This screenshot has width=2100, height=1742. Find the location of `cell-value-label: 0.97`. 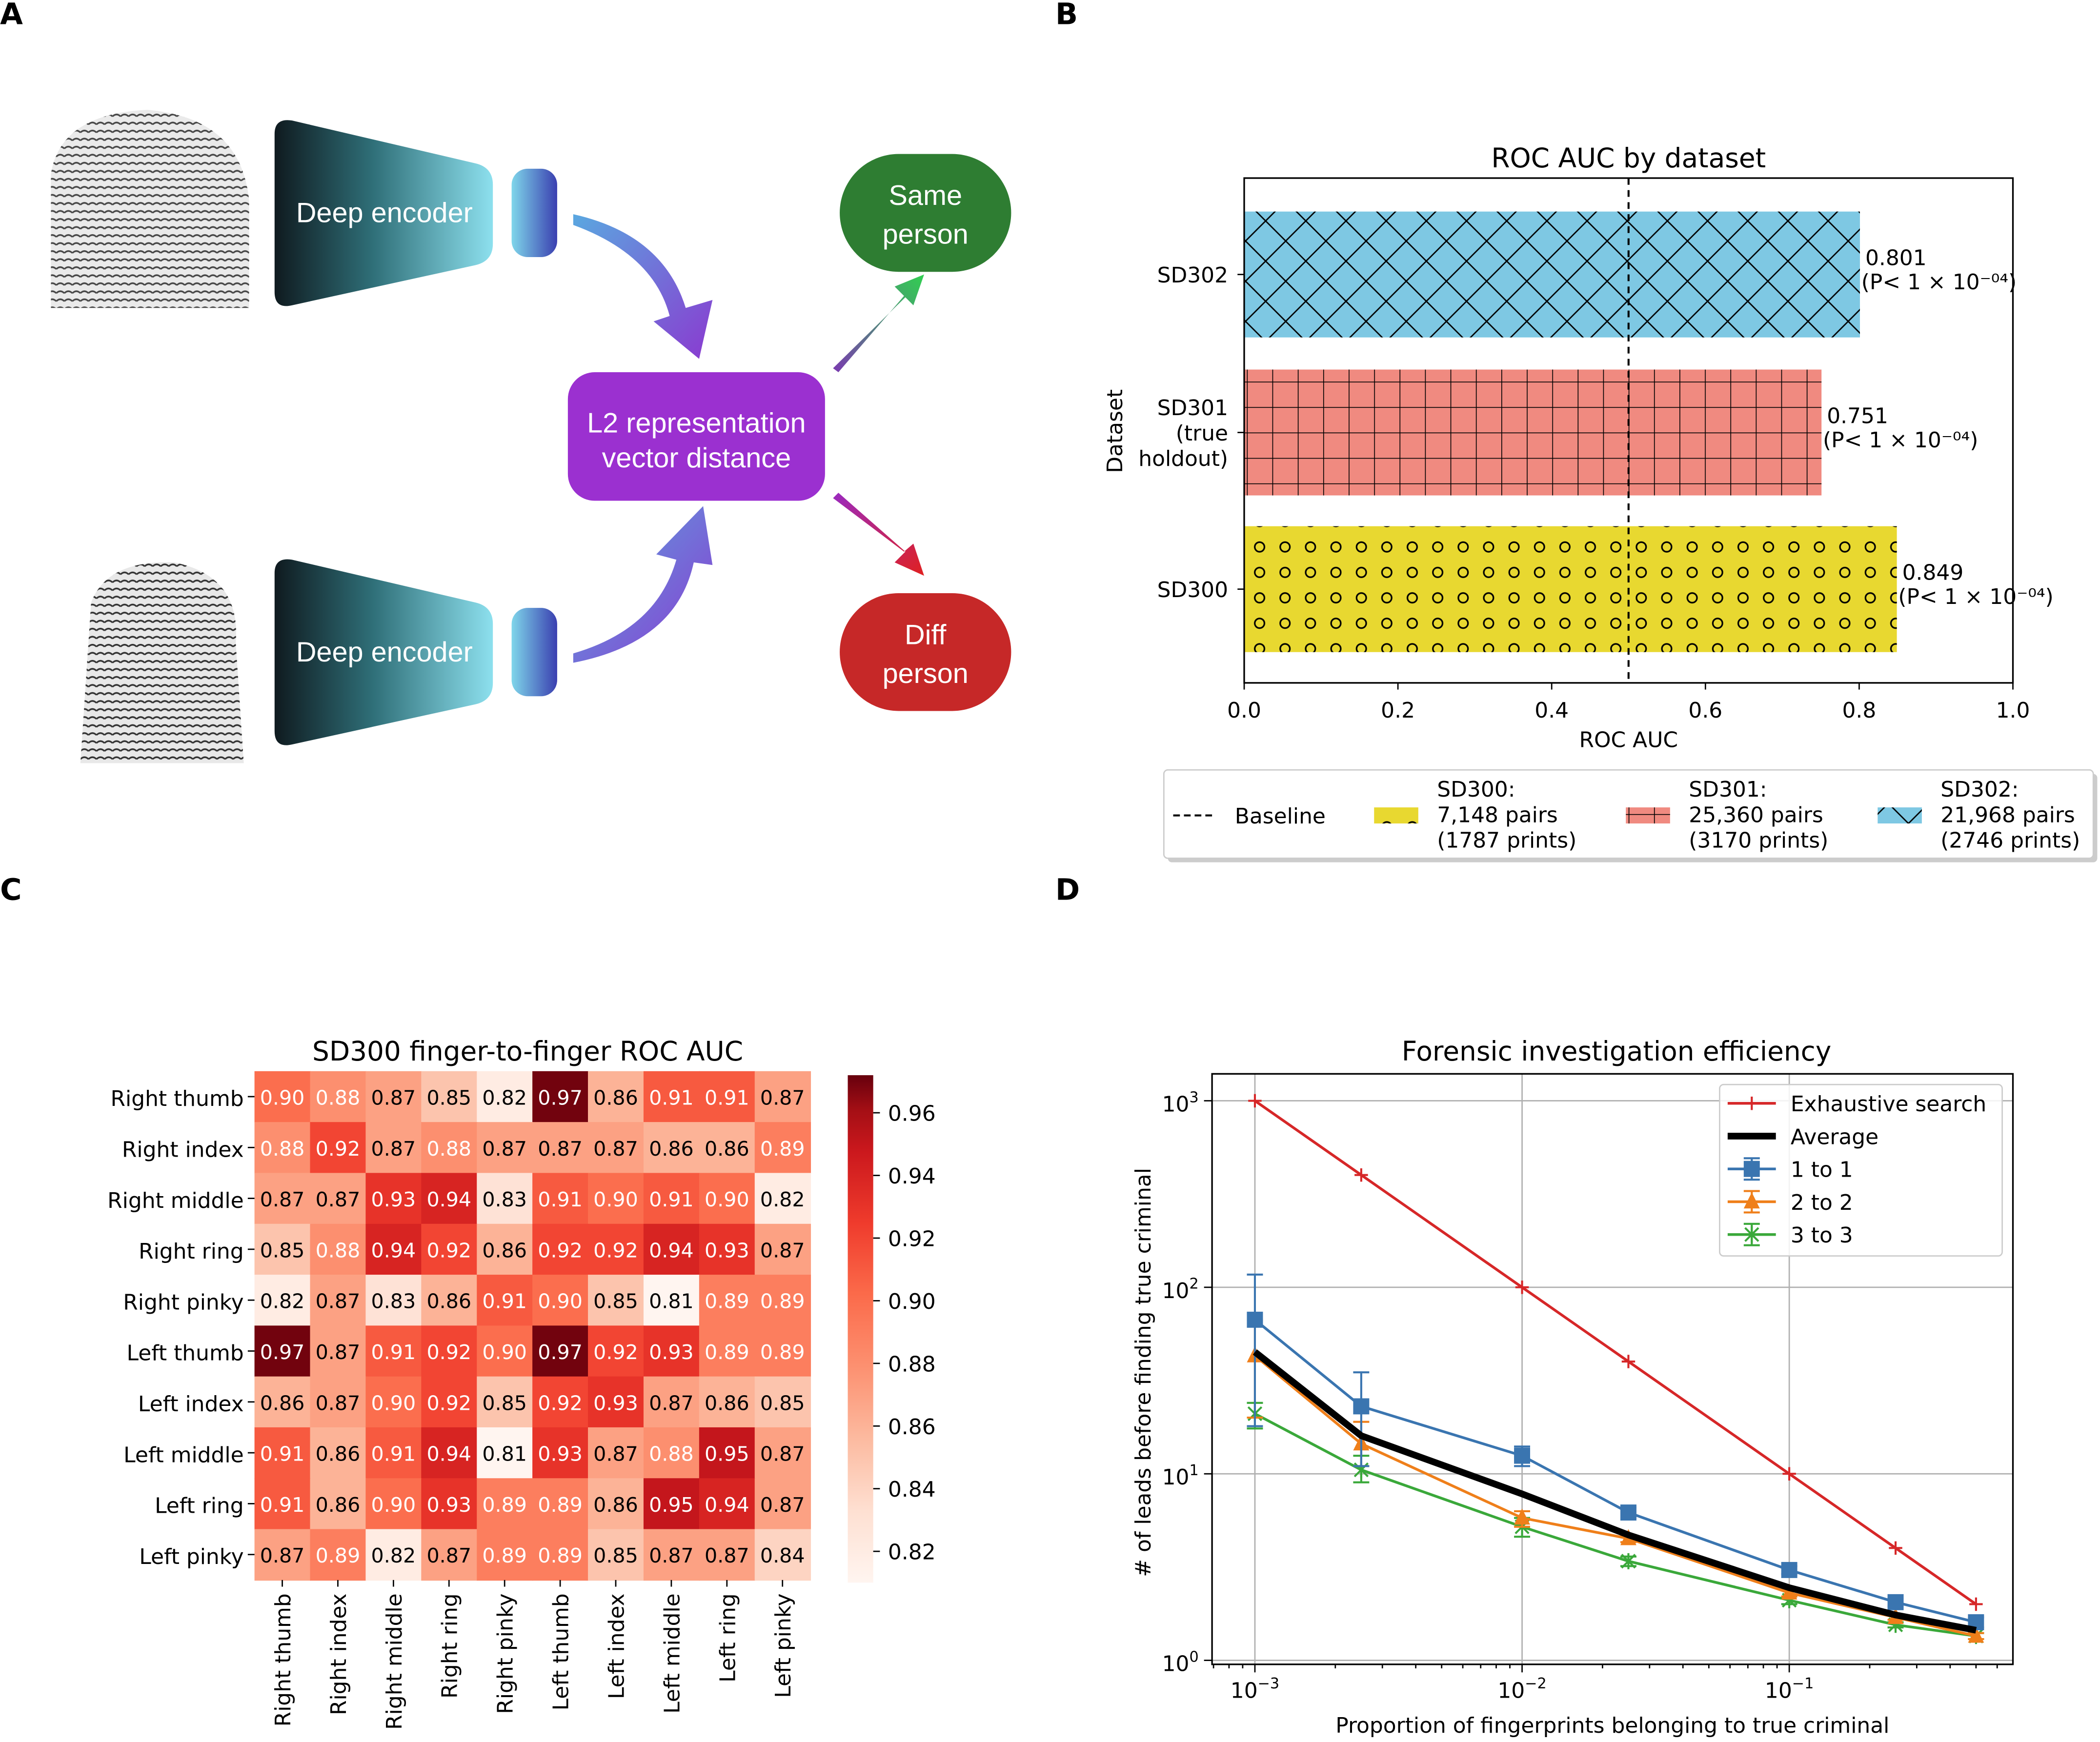

cell-value-label: 0.97 is located at coordinates (560, 1352).